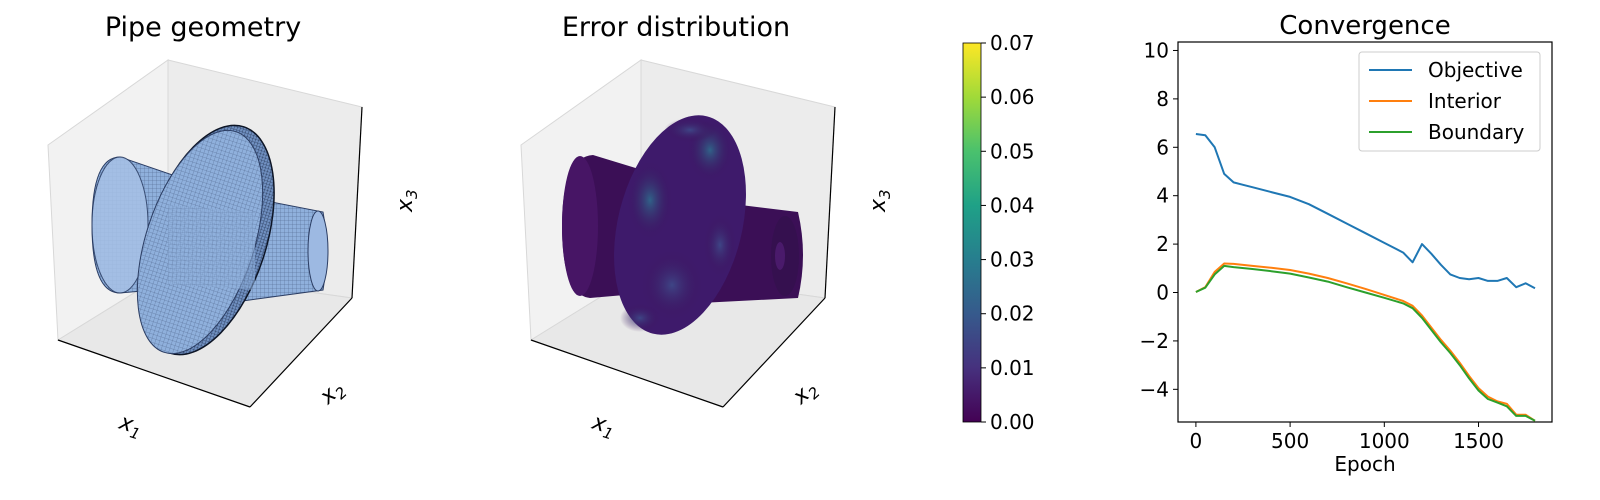 The height and width of the screenshot is (500, 1600). I want to click on series-line-boundary, so click(1365, 343).